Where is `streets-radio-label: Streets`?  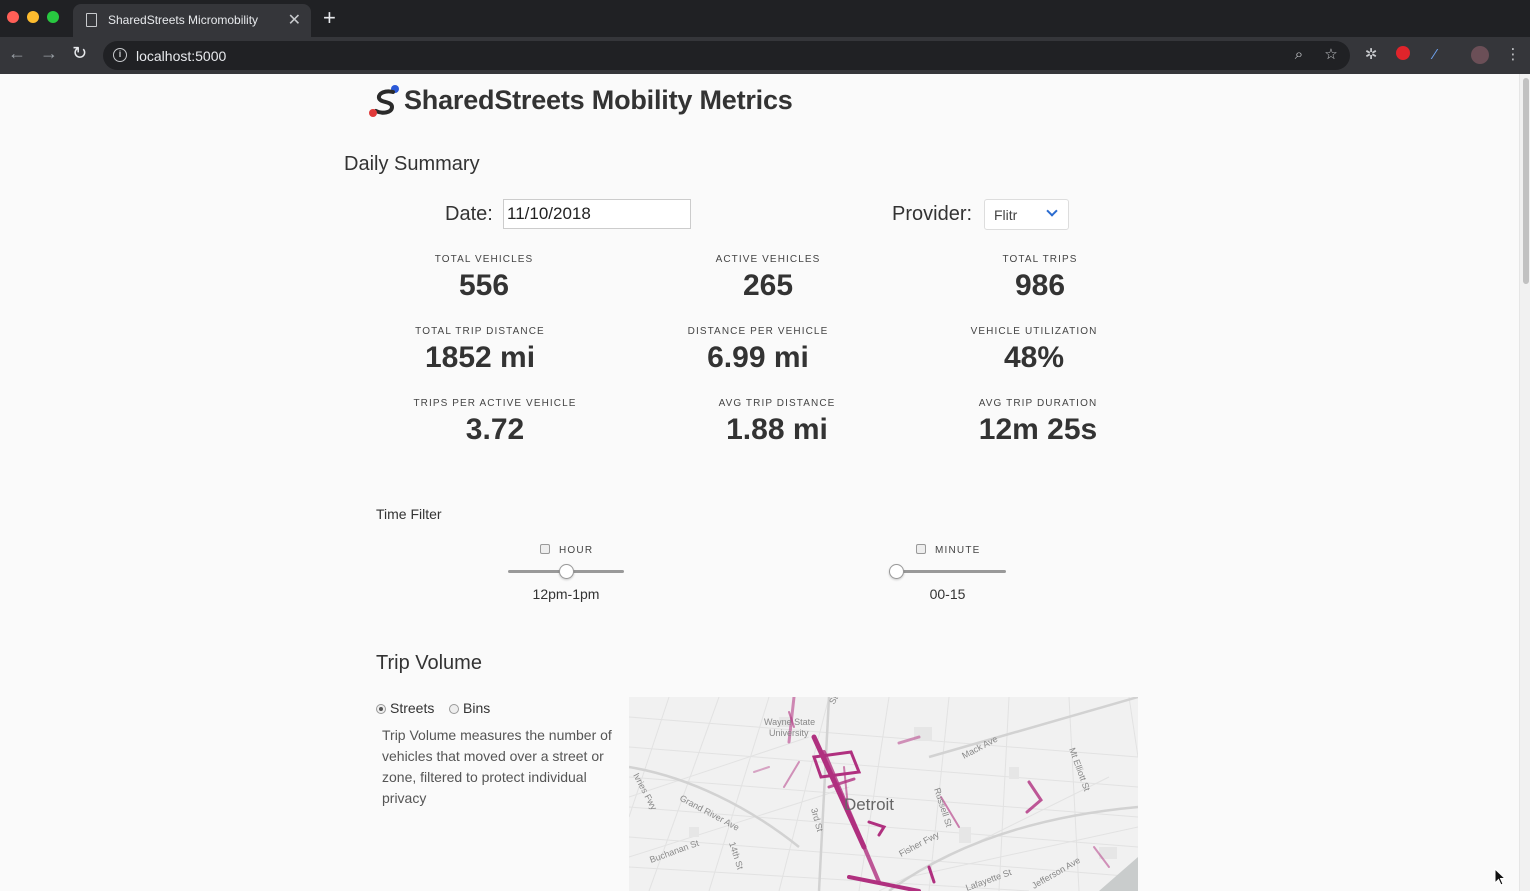 streets-radio-label: Streets is located at coordinates (412, 708).